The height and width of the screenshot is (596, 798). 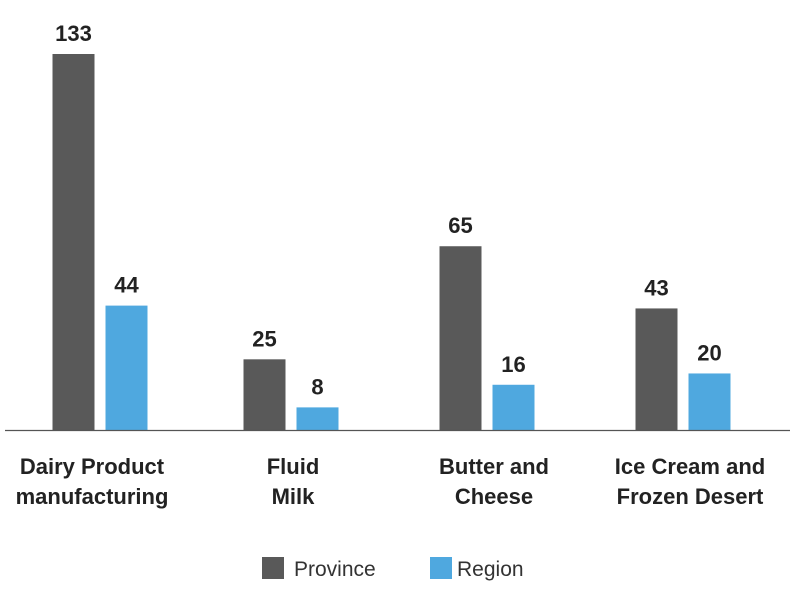 I want to click on data-label-province-3: 43, so click(x=656, y=287).